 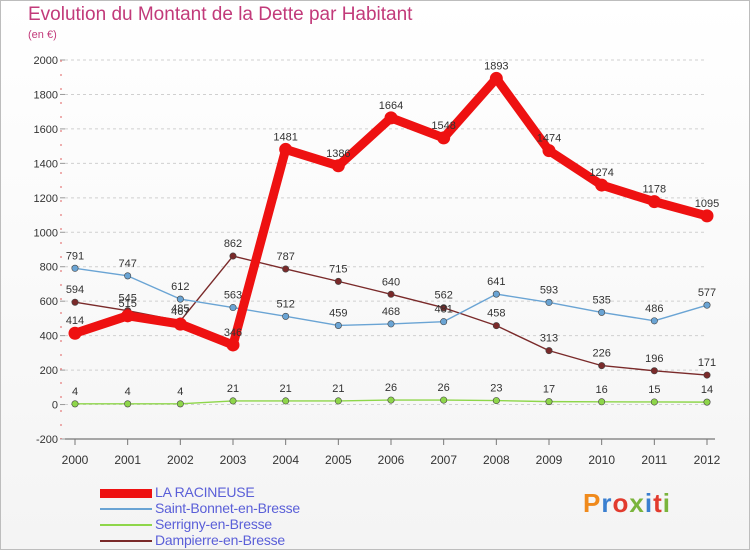 What do you see at coordinates (549, 290) in the screenshot?
I see `data-label: 593` at bounding box center [549, 290].